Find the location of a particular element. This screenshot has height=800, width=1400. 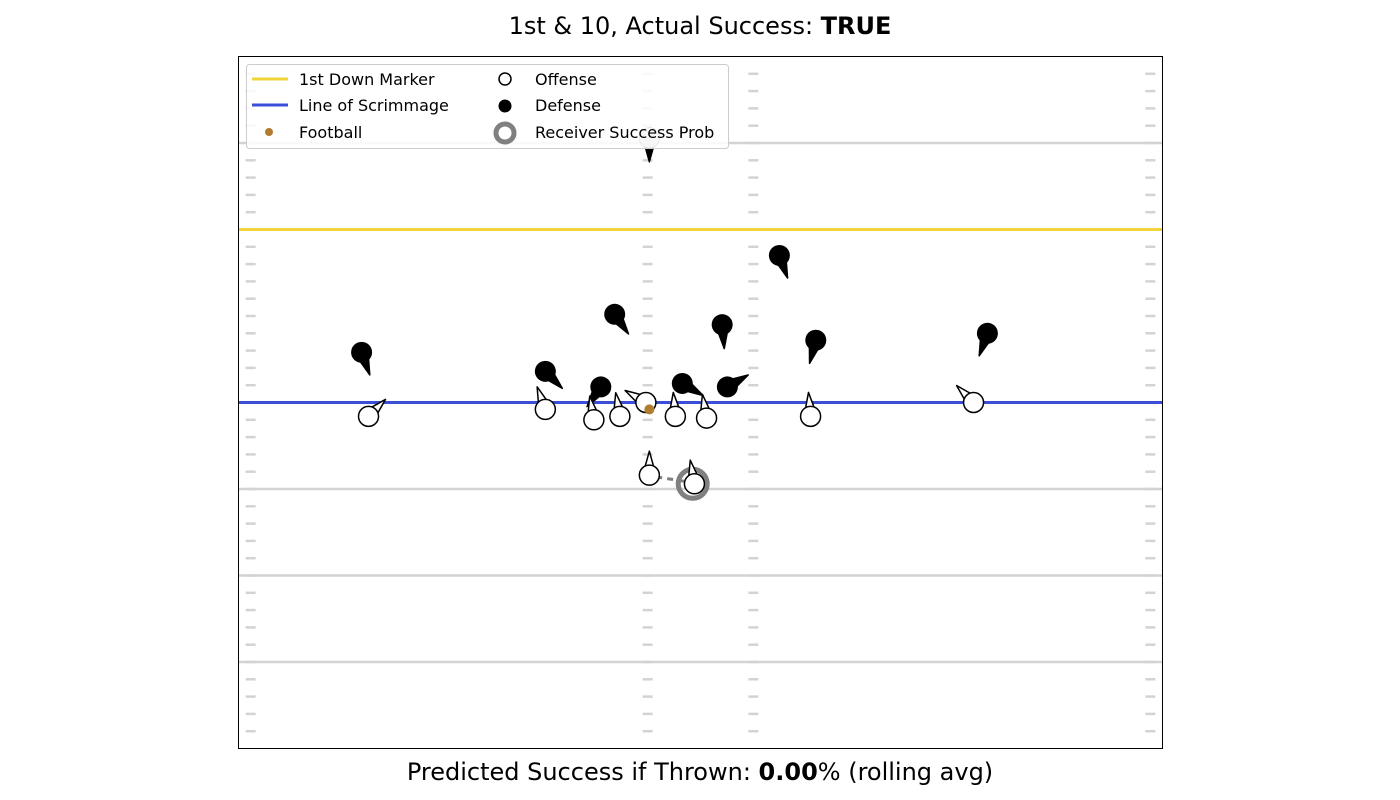

predicted-success-value: 0.00 is located at coordinates (788, 772).